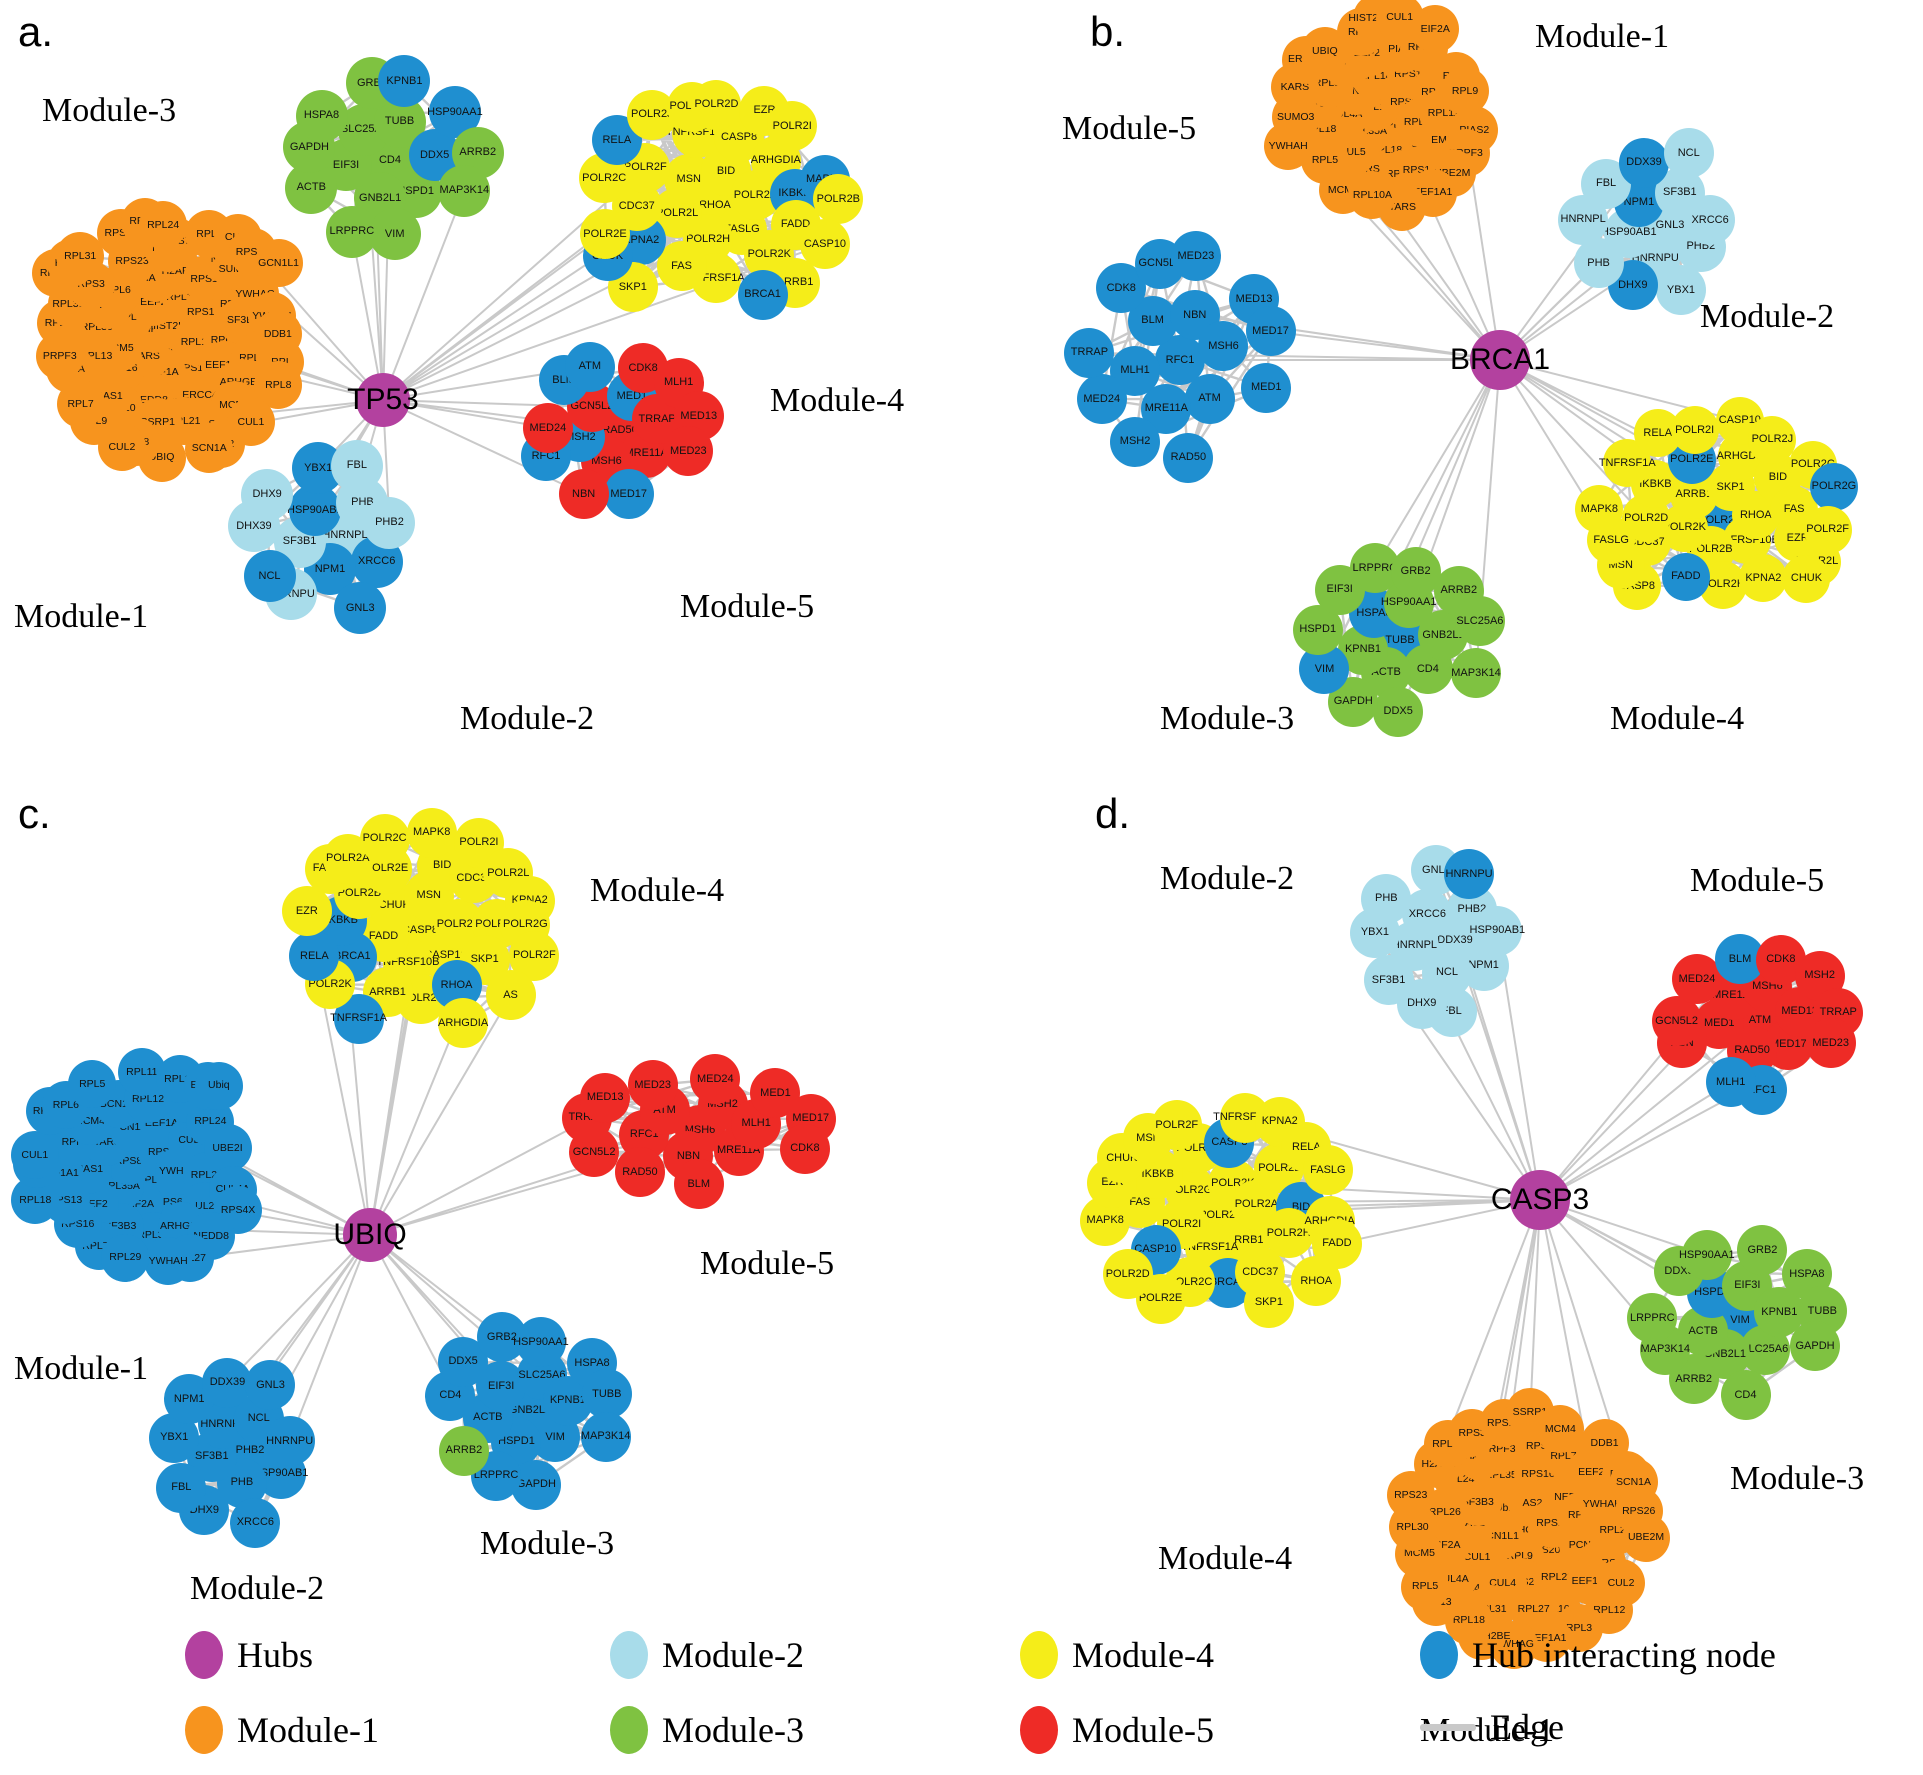 Image resolution: width=1923 pixels, height=1775 pixels. Describe the element at coordinates (356, 465) in the screenshot. I see `panel-a-node-fbl: FBL` at that location.